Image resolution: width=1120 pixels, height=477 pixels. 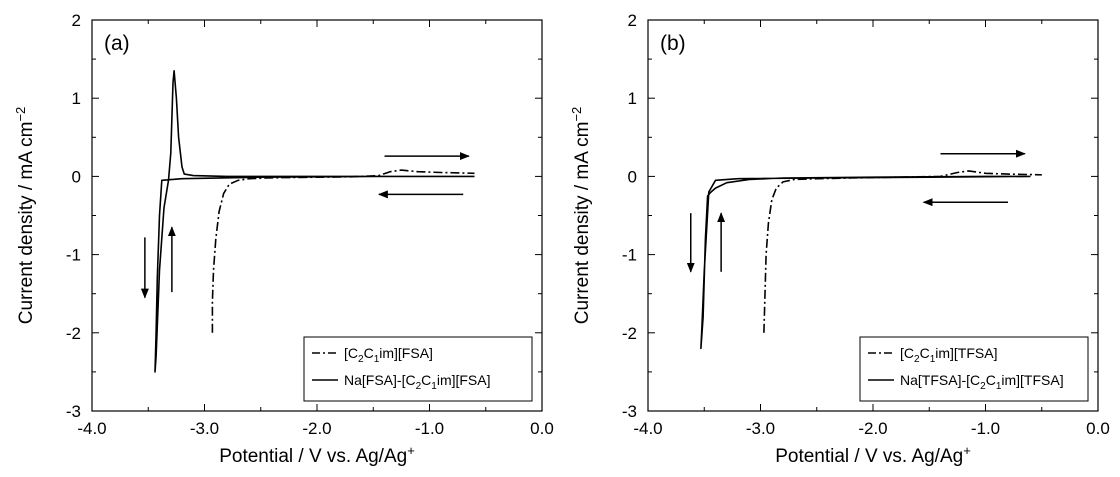 I want to click on legend: [C2C1im][TFSA] Na[TFSA]-[C2C1im][TFSA], so click(x=974, y=369).